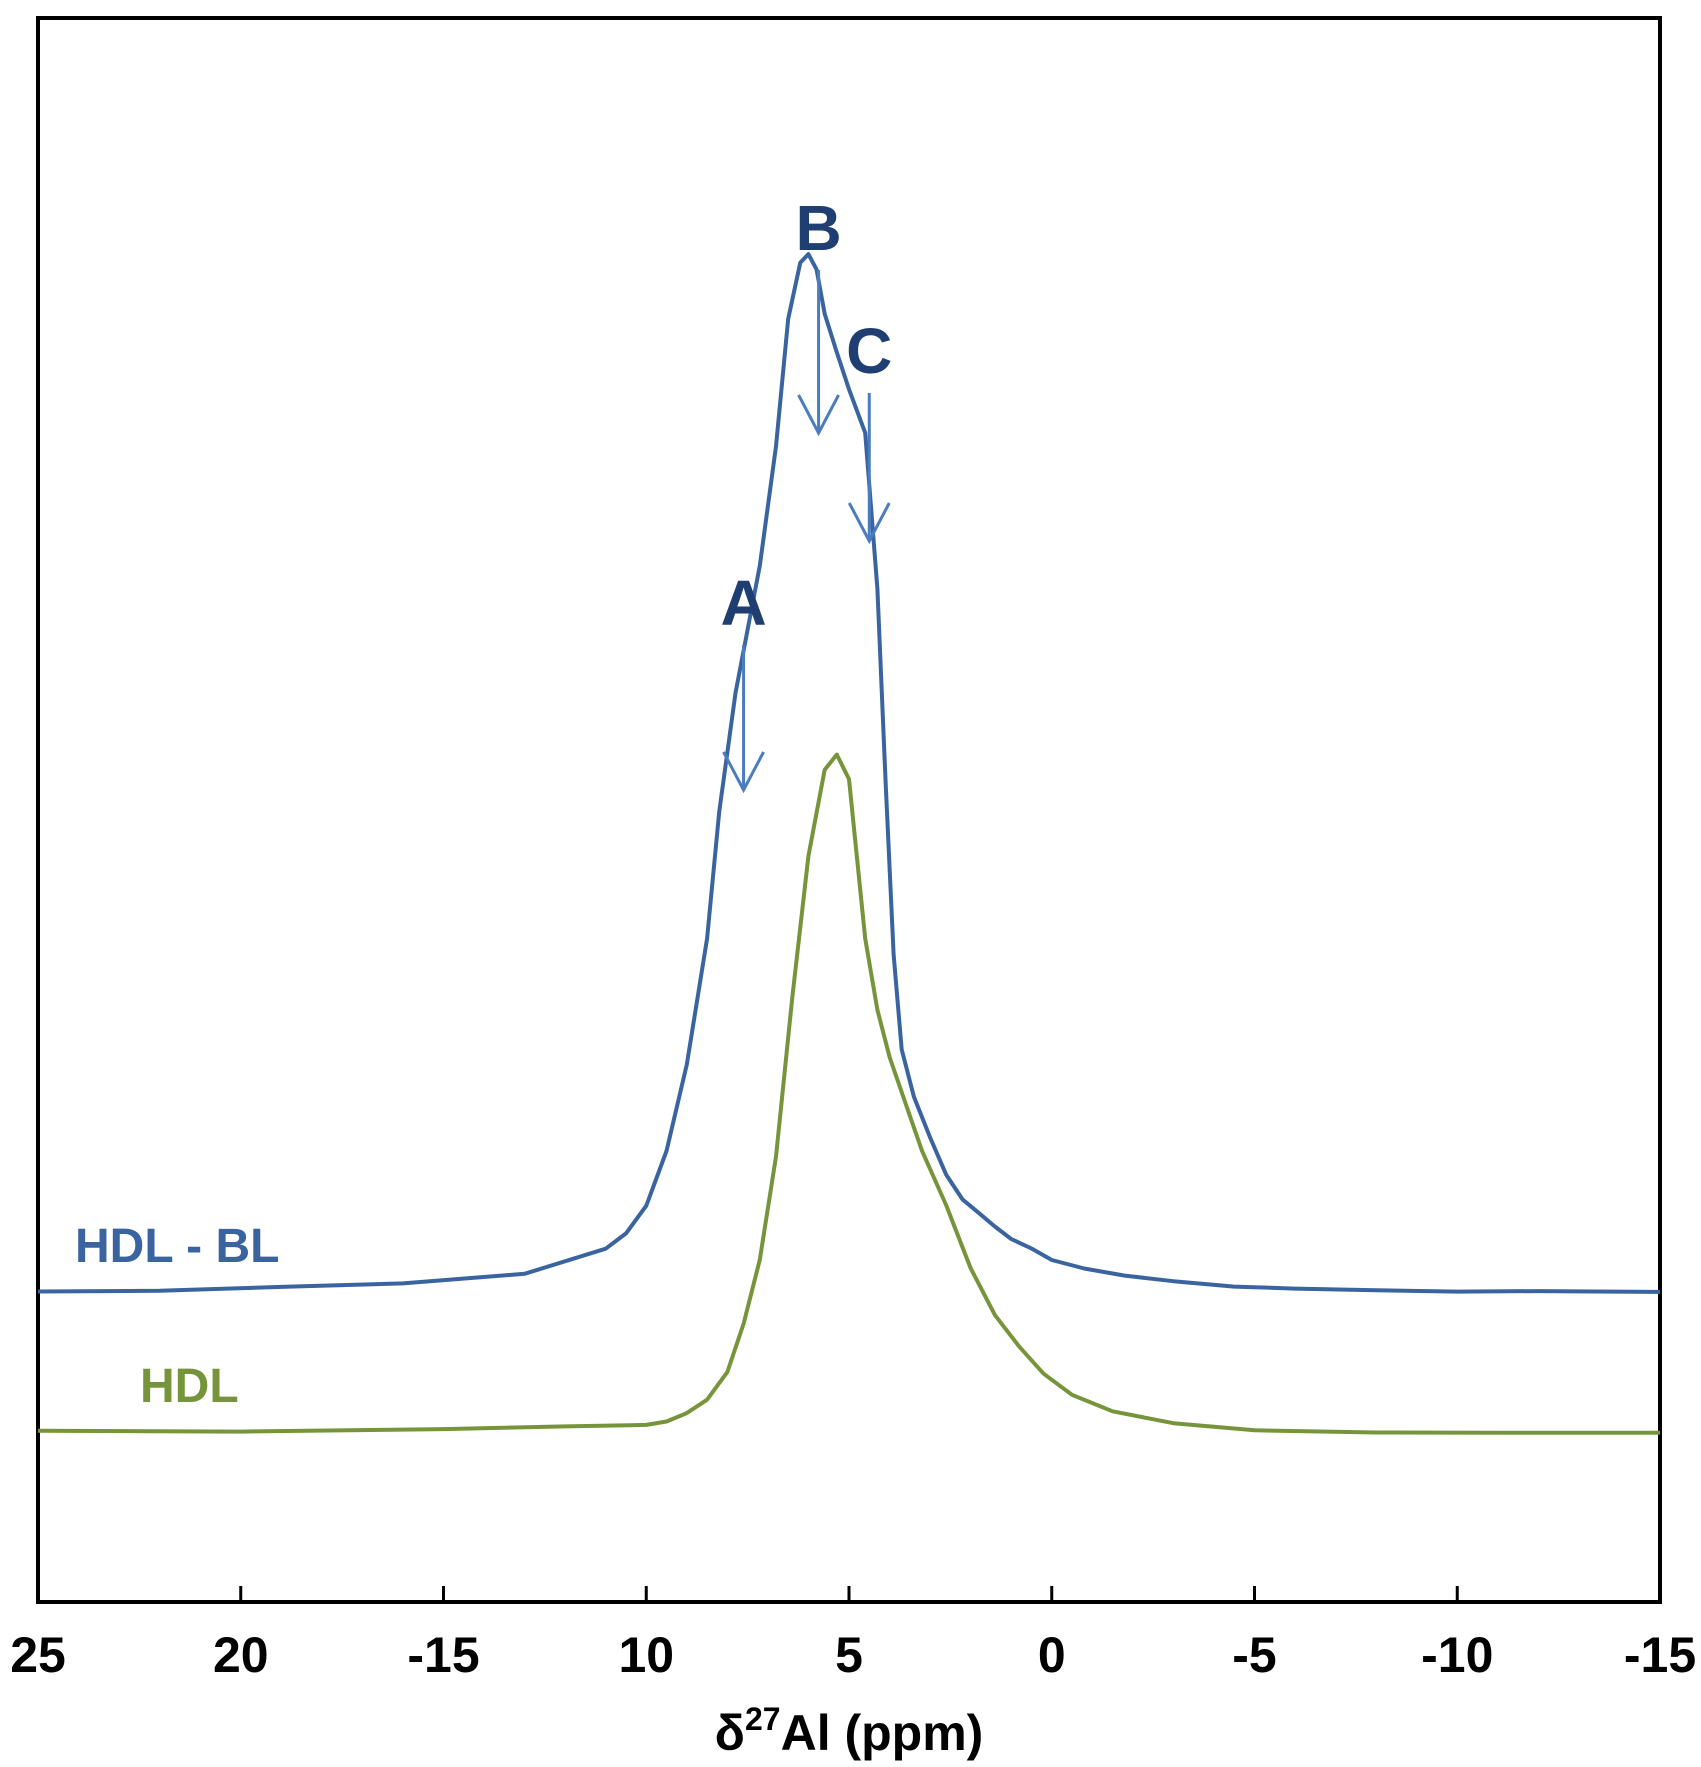  What do you see at coordinates (869, 523) in the screenshot?
I see `peak-arrowhead-C` at bounding box center [869, 523].